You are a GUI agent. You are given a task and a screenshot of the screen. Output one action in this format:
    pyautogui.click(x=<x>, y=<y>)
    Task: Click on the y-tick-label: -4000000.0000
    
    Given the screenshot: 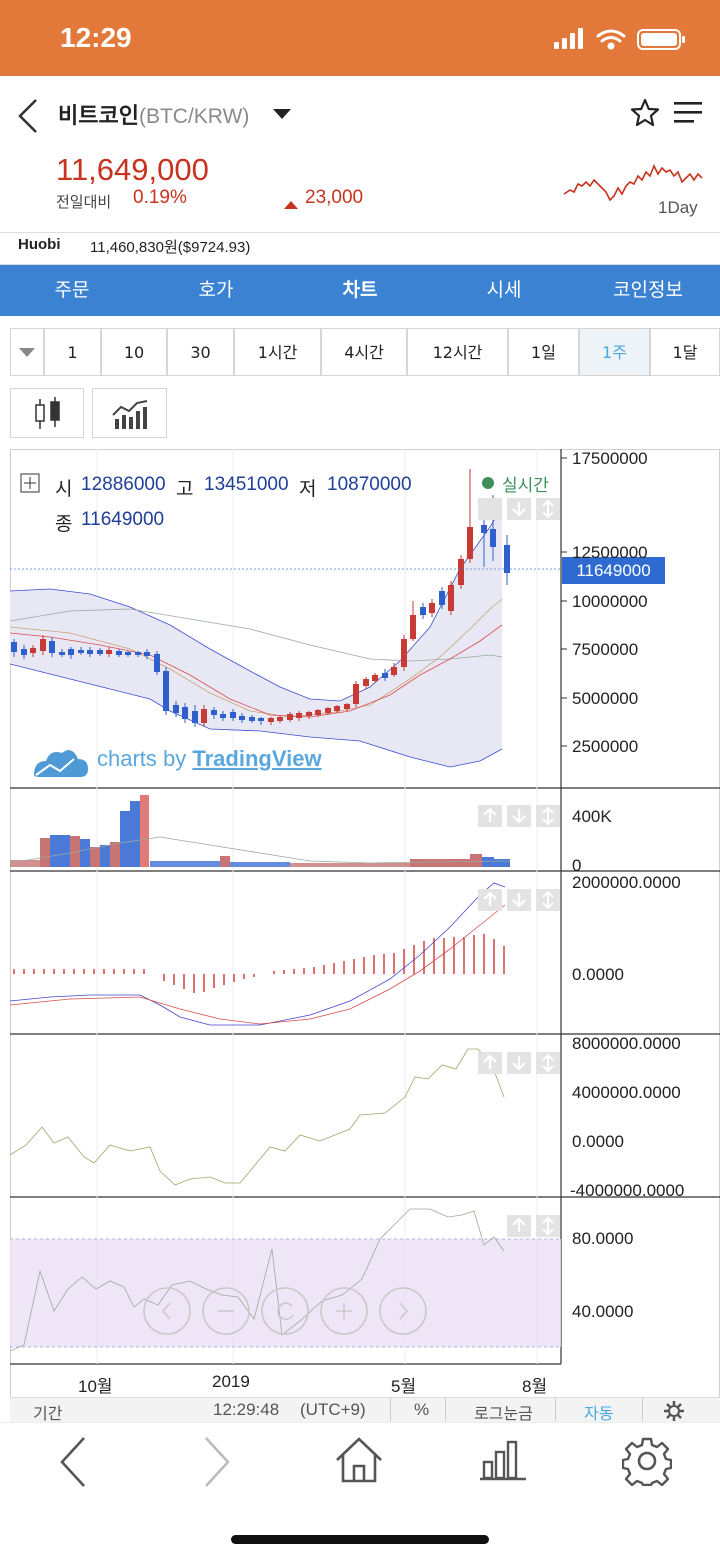 What is the action you would take?
    pyautogui.click(x=627, y=1190)
    